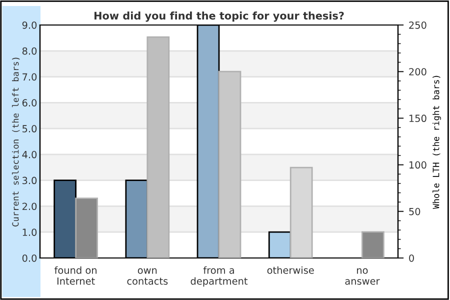  I want to click on y-tick-label: 4.0, so click(29, 154).